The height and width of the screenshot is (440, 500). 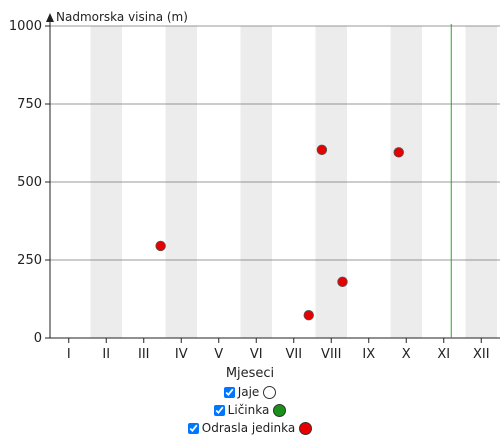 What do you see at coordinates (106, 354) in the screenshot?
I see `x-tick-label-ii: II` at bounding box center [106, 354].